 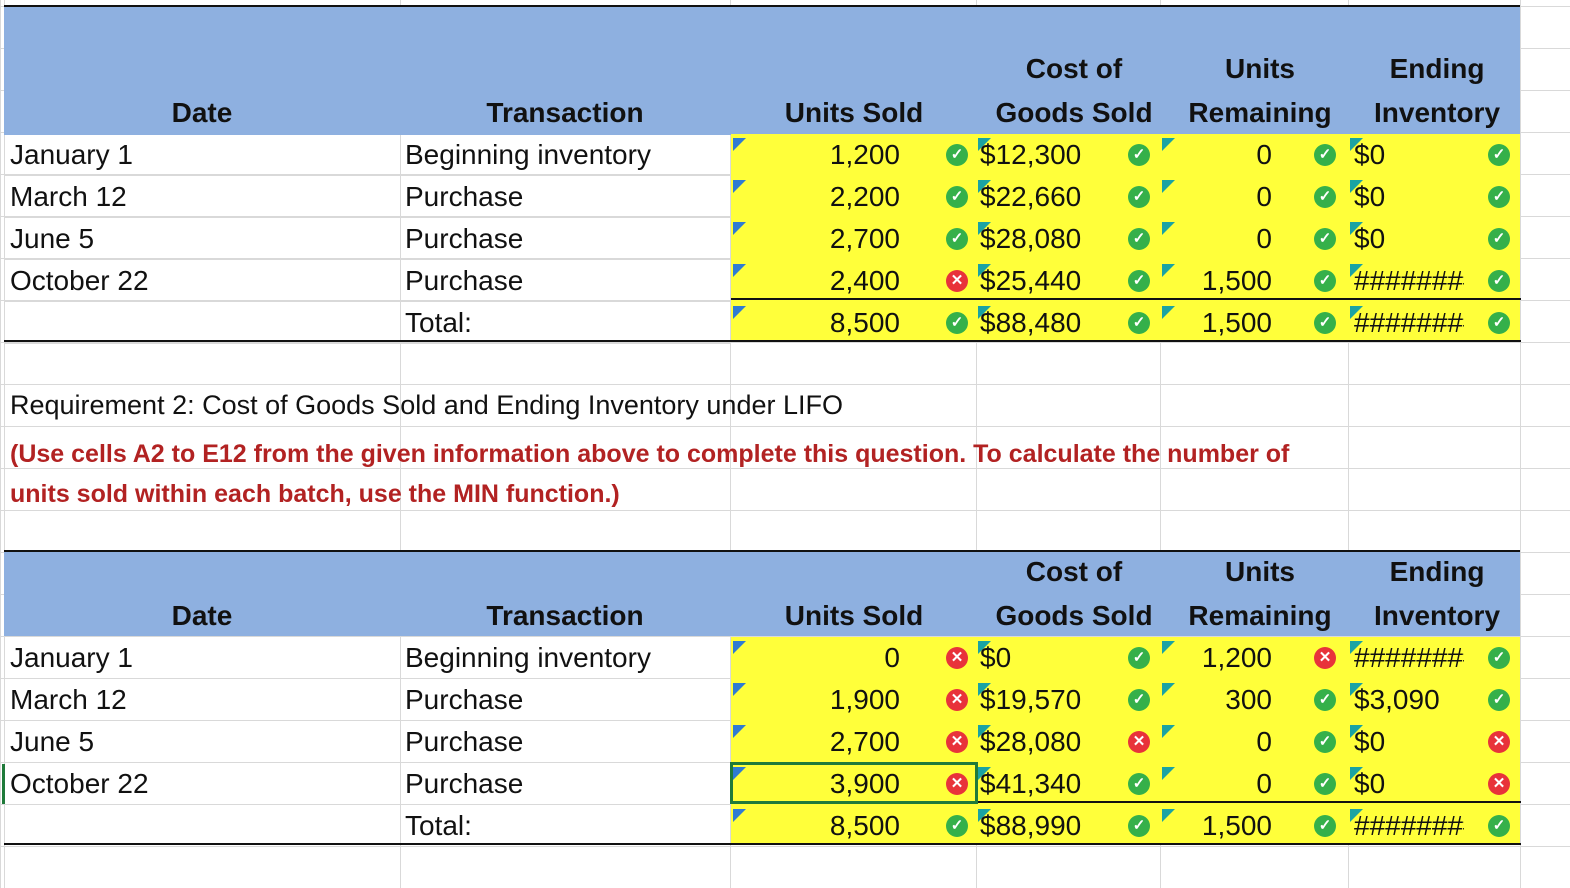 I want to click on header-cogs-line1: Cost of, so click(x=1074, y=571).